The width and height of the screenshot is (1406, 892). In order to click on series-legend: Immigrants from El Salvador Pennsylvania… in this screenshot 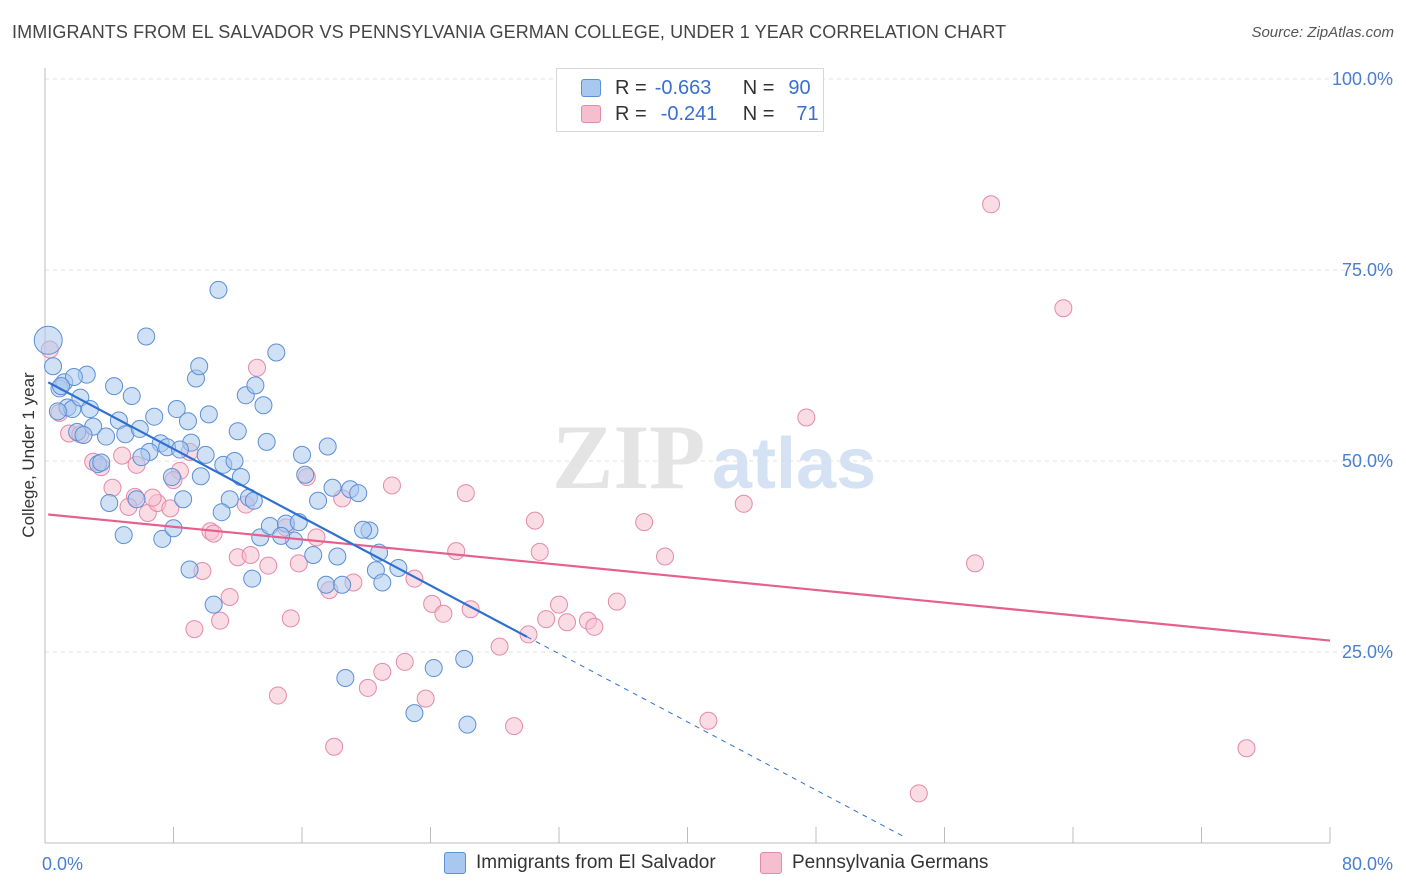, I will do `click(703, 865)`.